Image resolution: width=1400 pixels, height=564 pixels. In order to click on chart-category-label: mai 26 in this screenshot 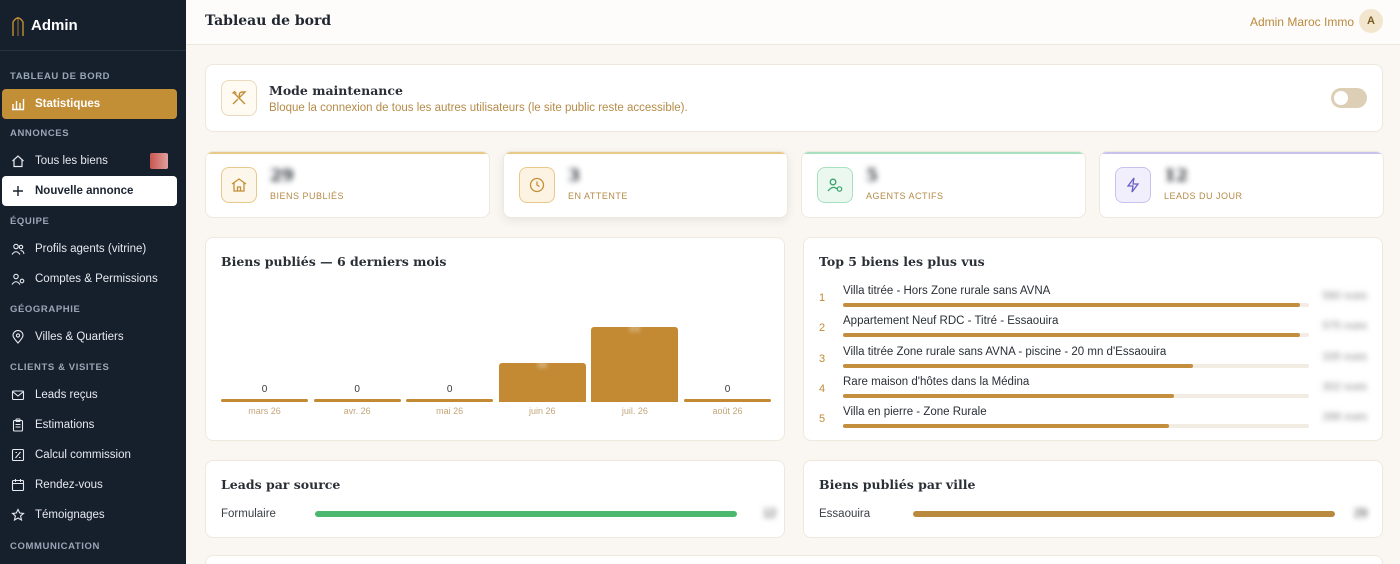, I will do `click(450, 411)`.